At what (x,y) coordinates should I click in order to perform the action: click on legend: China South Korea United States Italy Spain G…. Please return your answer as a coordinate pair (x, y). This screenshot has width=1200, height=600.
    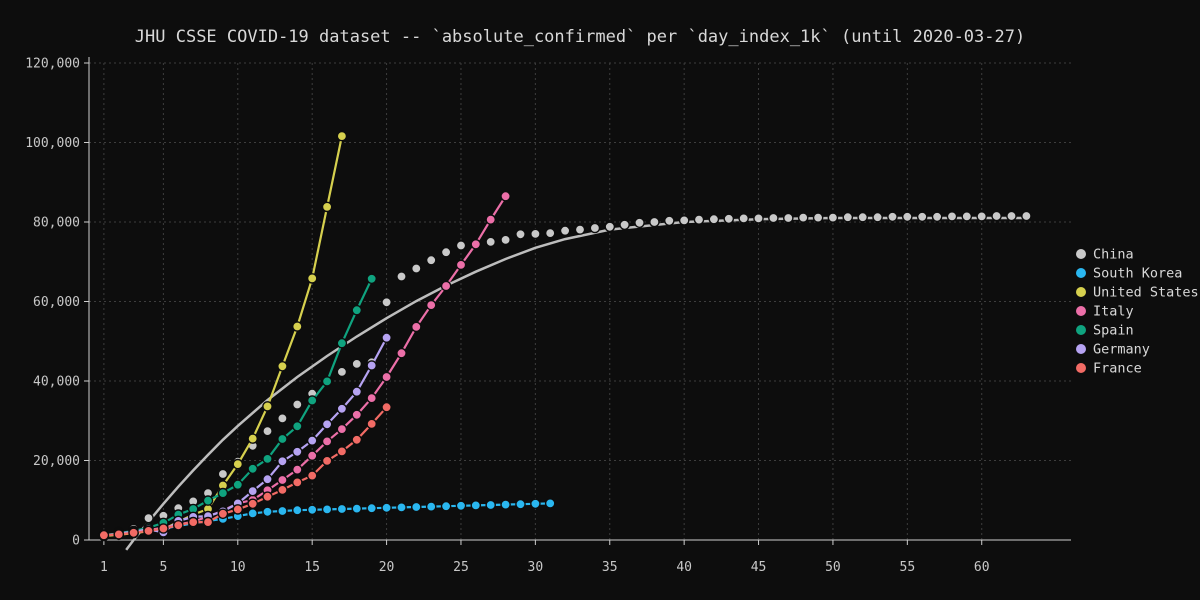
    Looking at the image, I should click on (1137, 312).